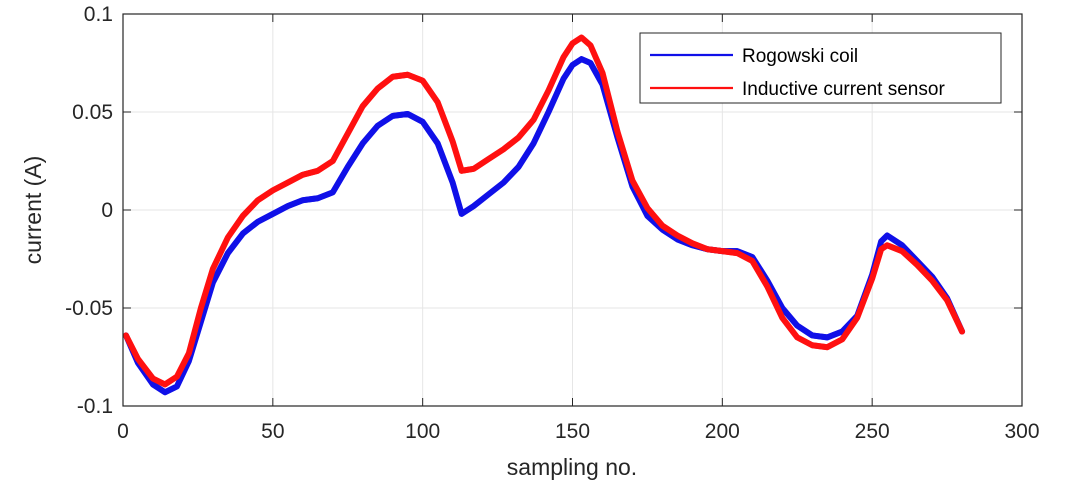 This screenshot has width=1066, height=488. What do you see at coordinates (572, 431) in the screenshot?
I see `x-tick-label: 150` at bounding box center [572, 431].